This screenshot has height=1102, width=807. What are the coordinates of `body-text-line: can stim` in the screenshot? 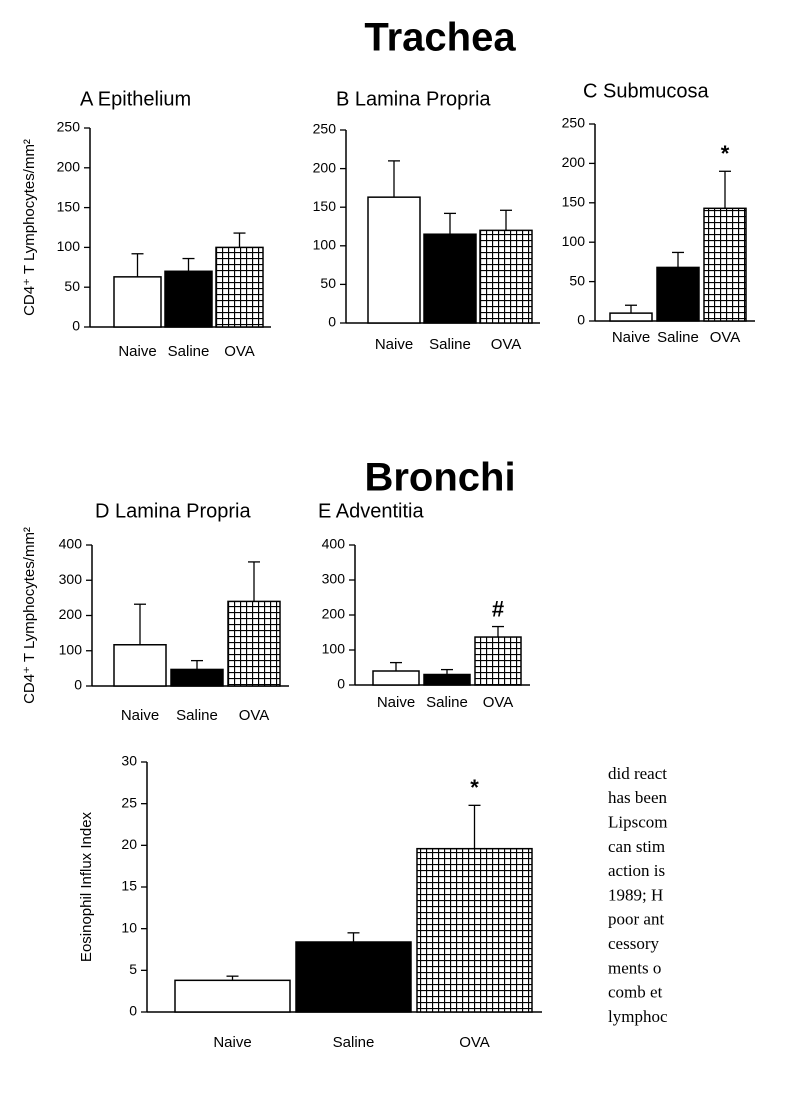 It's located at (636, 846).